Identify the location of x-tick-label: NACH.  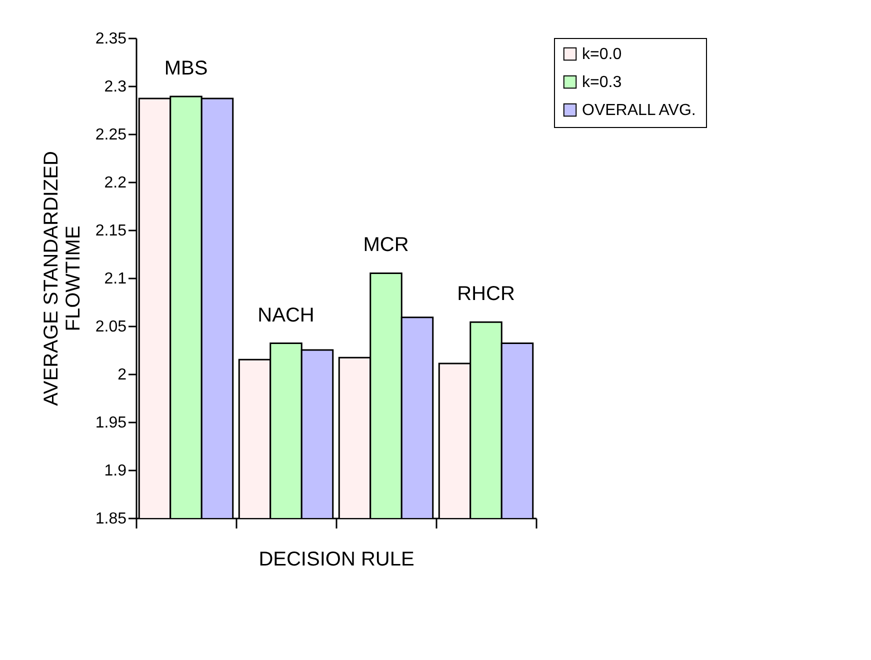
(286, 315).